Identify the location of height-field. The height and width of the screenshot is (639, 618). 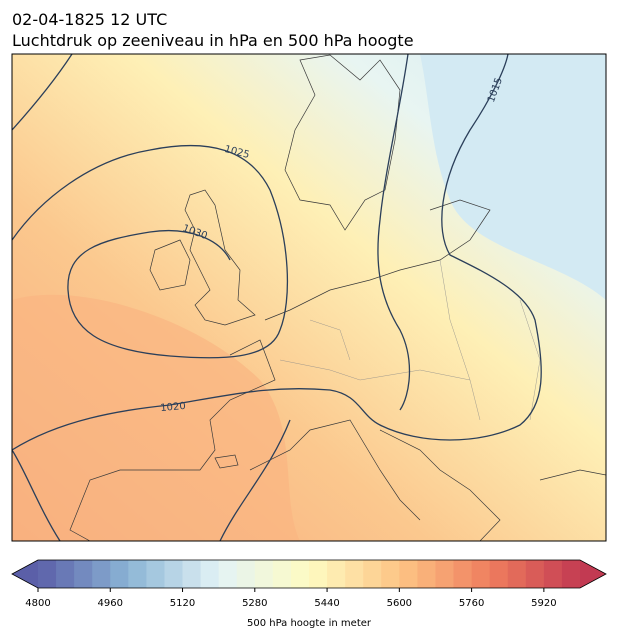
(513, 177).